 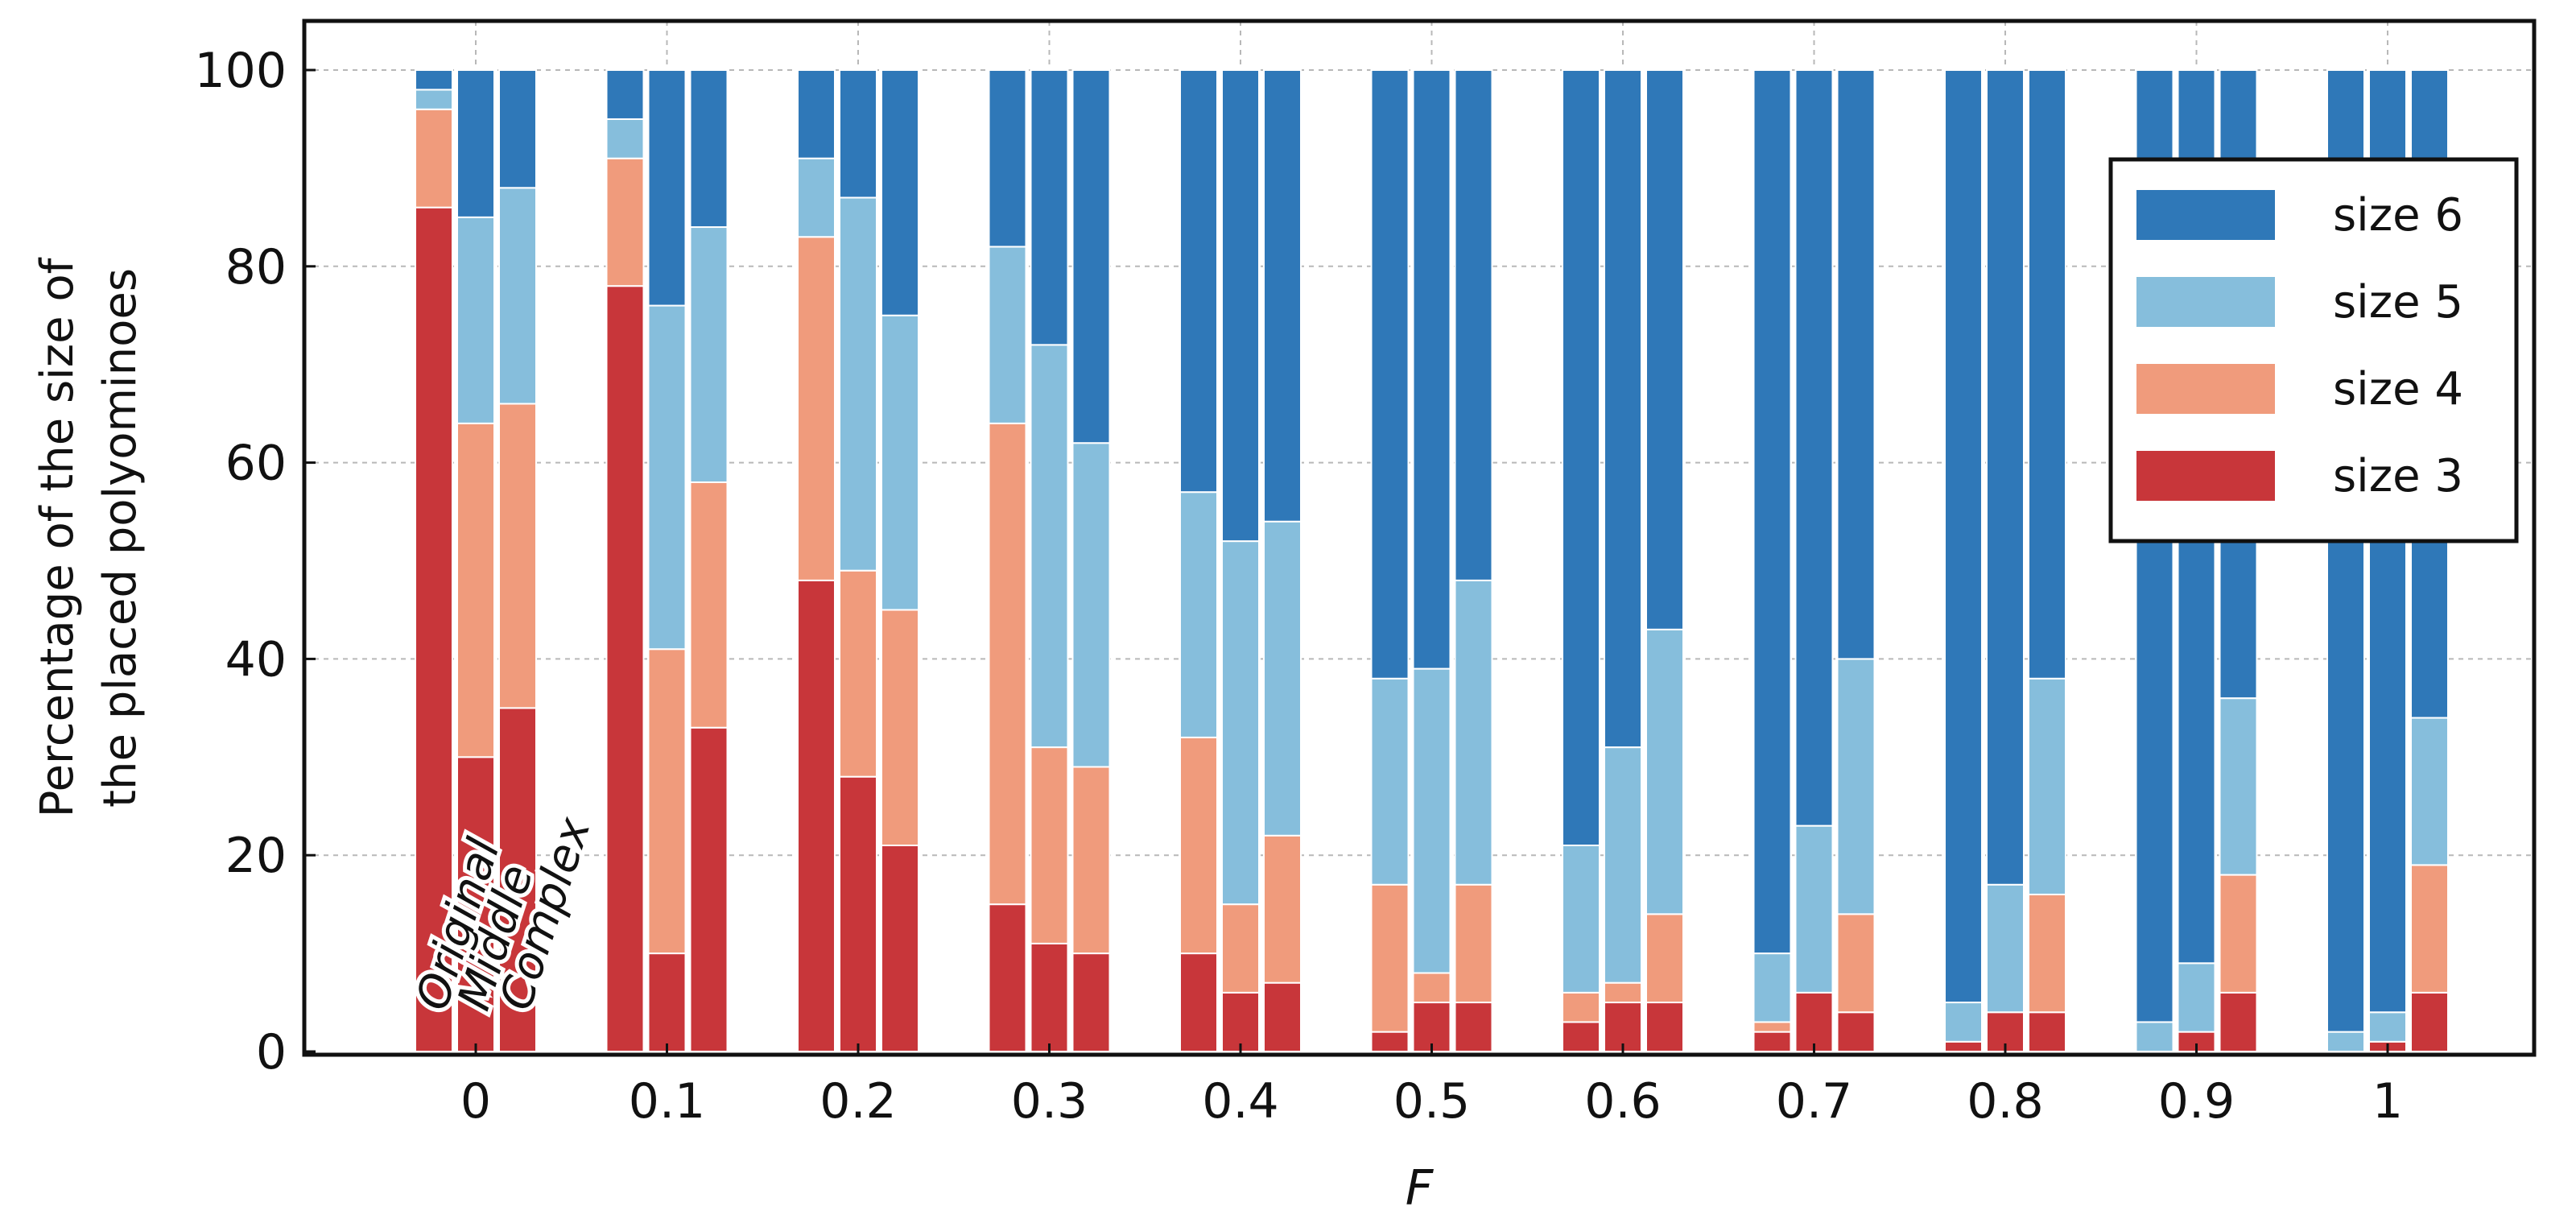 I want to click on y-tick-label: 100, so click(x=240, y=71).